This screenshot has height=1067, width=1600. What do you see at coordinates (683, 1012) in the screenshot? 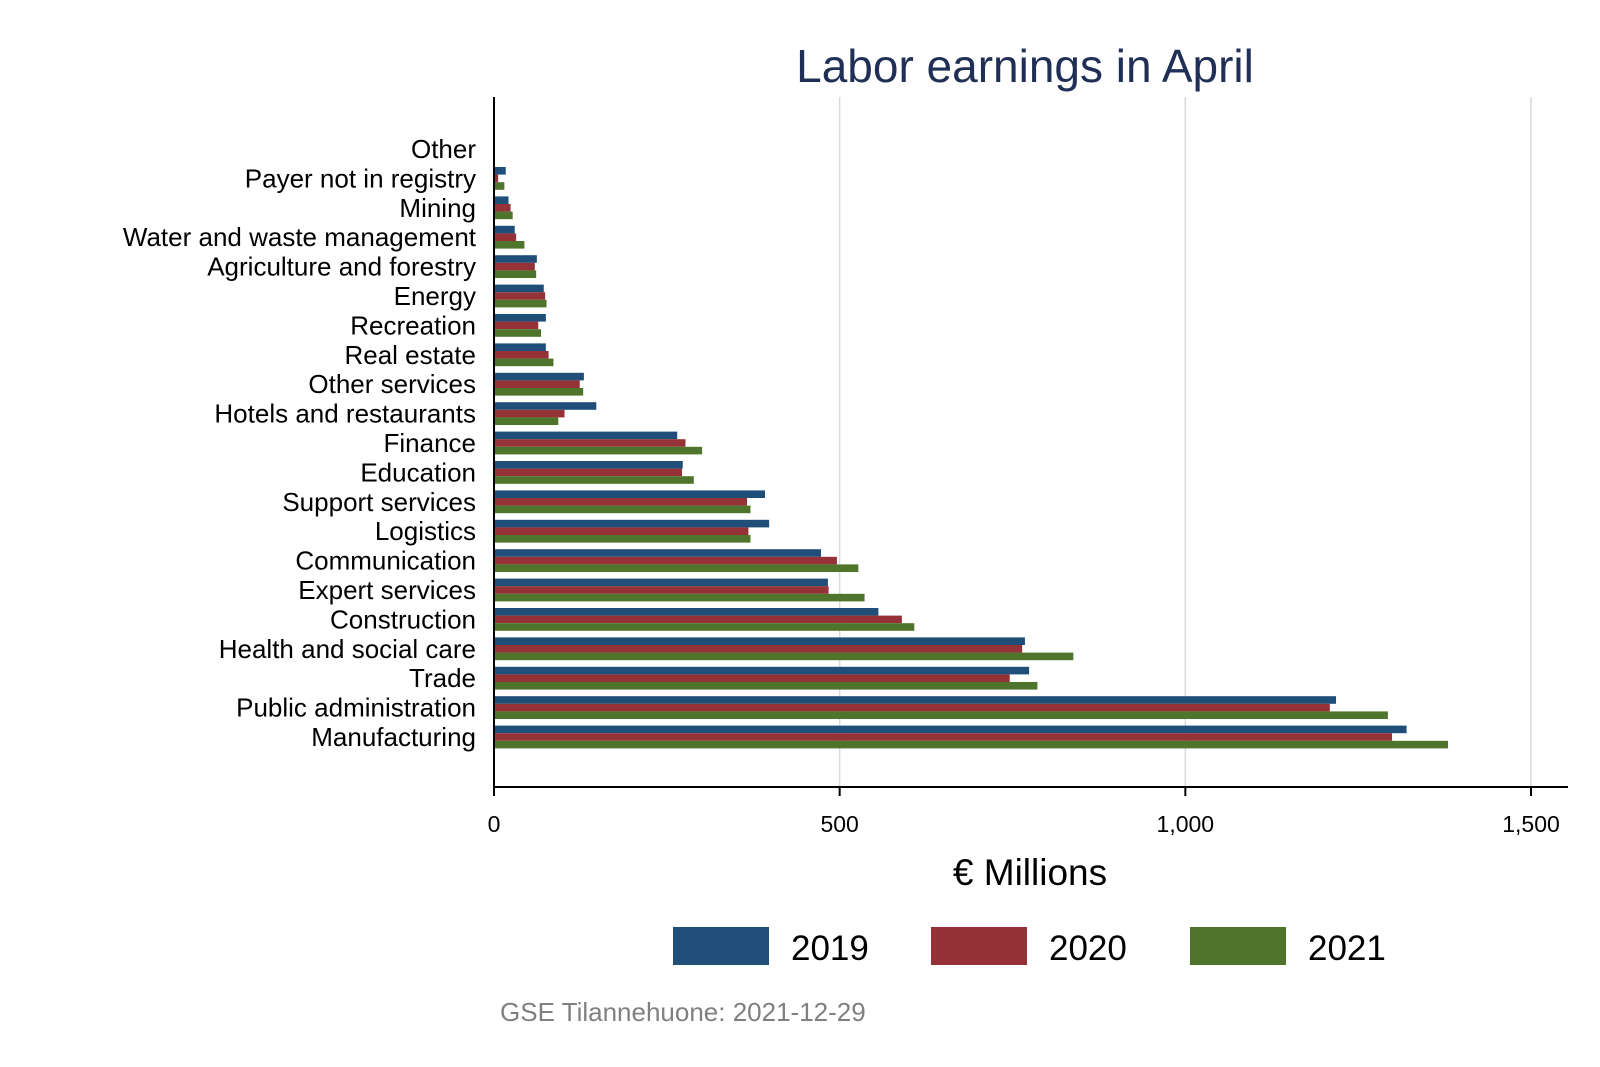
I see `source-caption: GSE Tilannehuone: 2021-12-29` at bounding box center [683, 1012].